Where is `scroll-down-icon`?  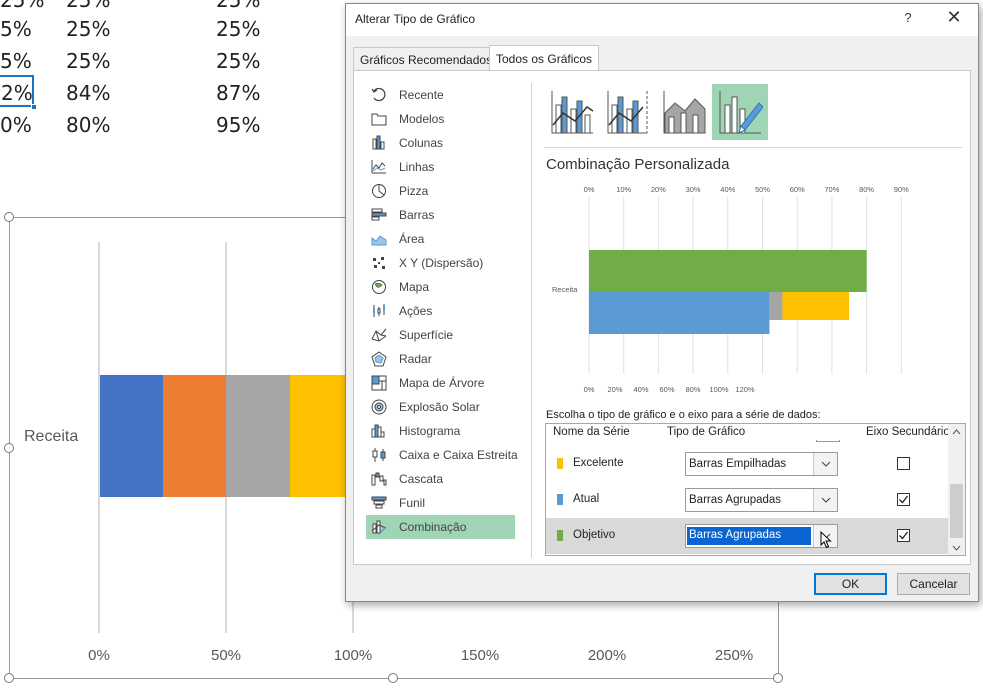
scroll-down-icon is located at coordinates (956, 547).